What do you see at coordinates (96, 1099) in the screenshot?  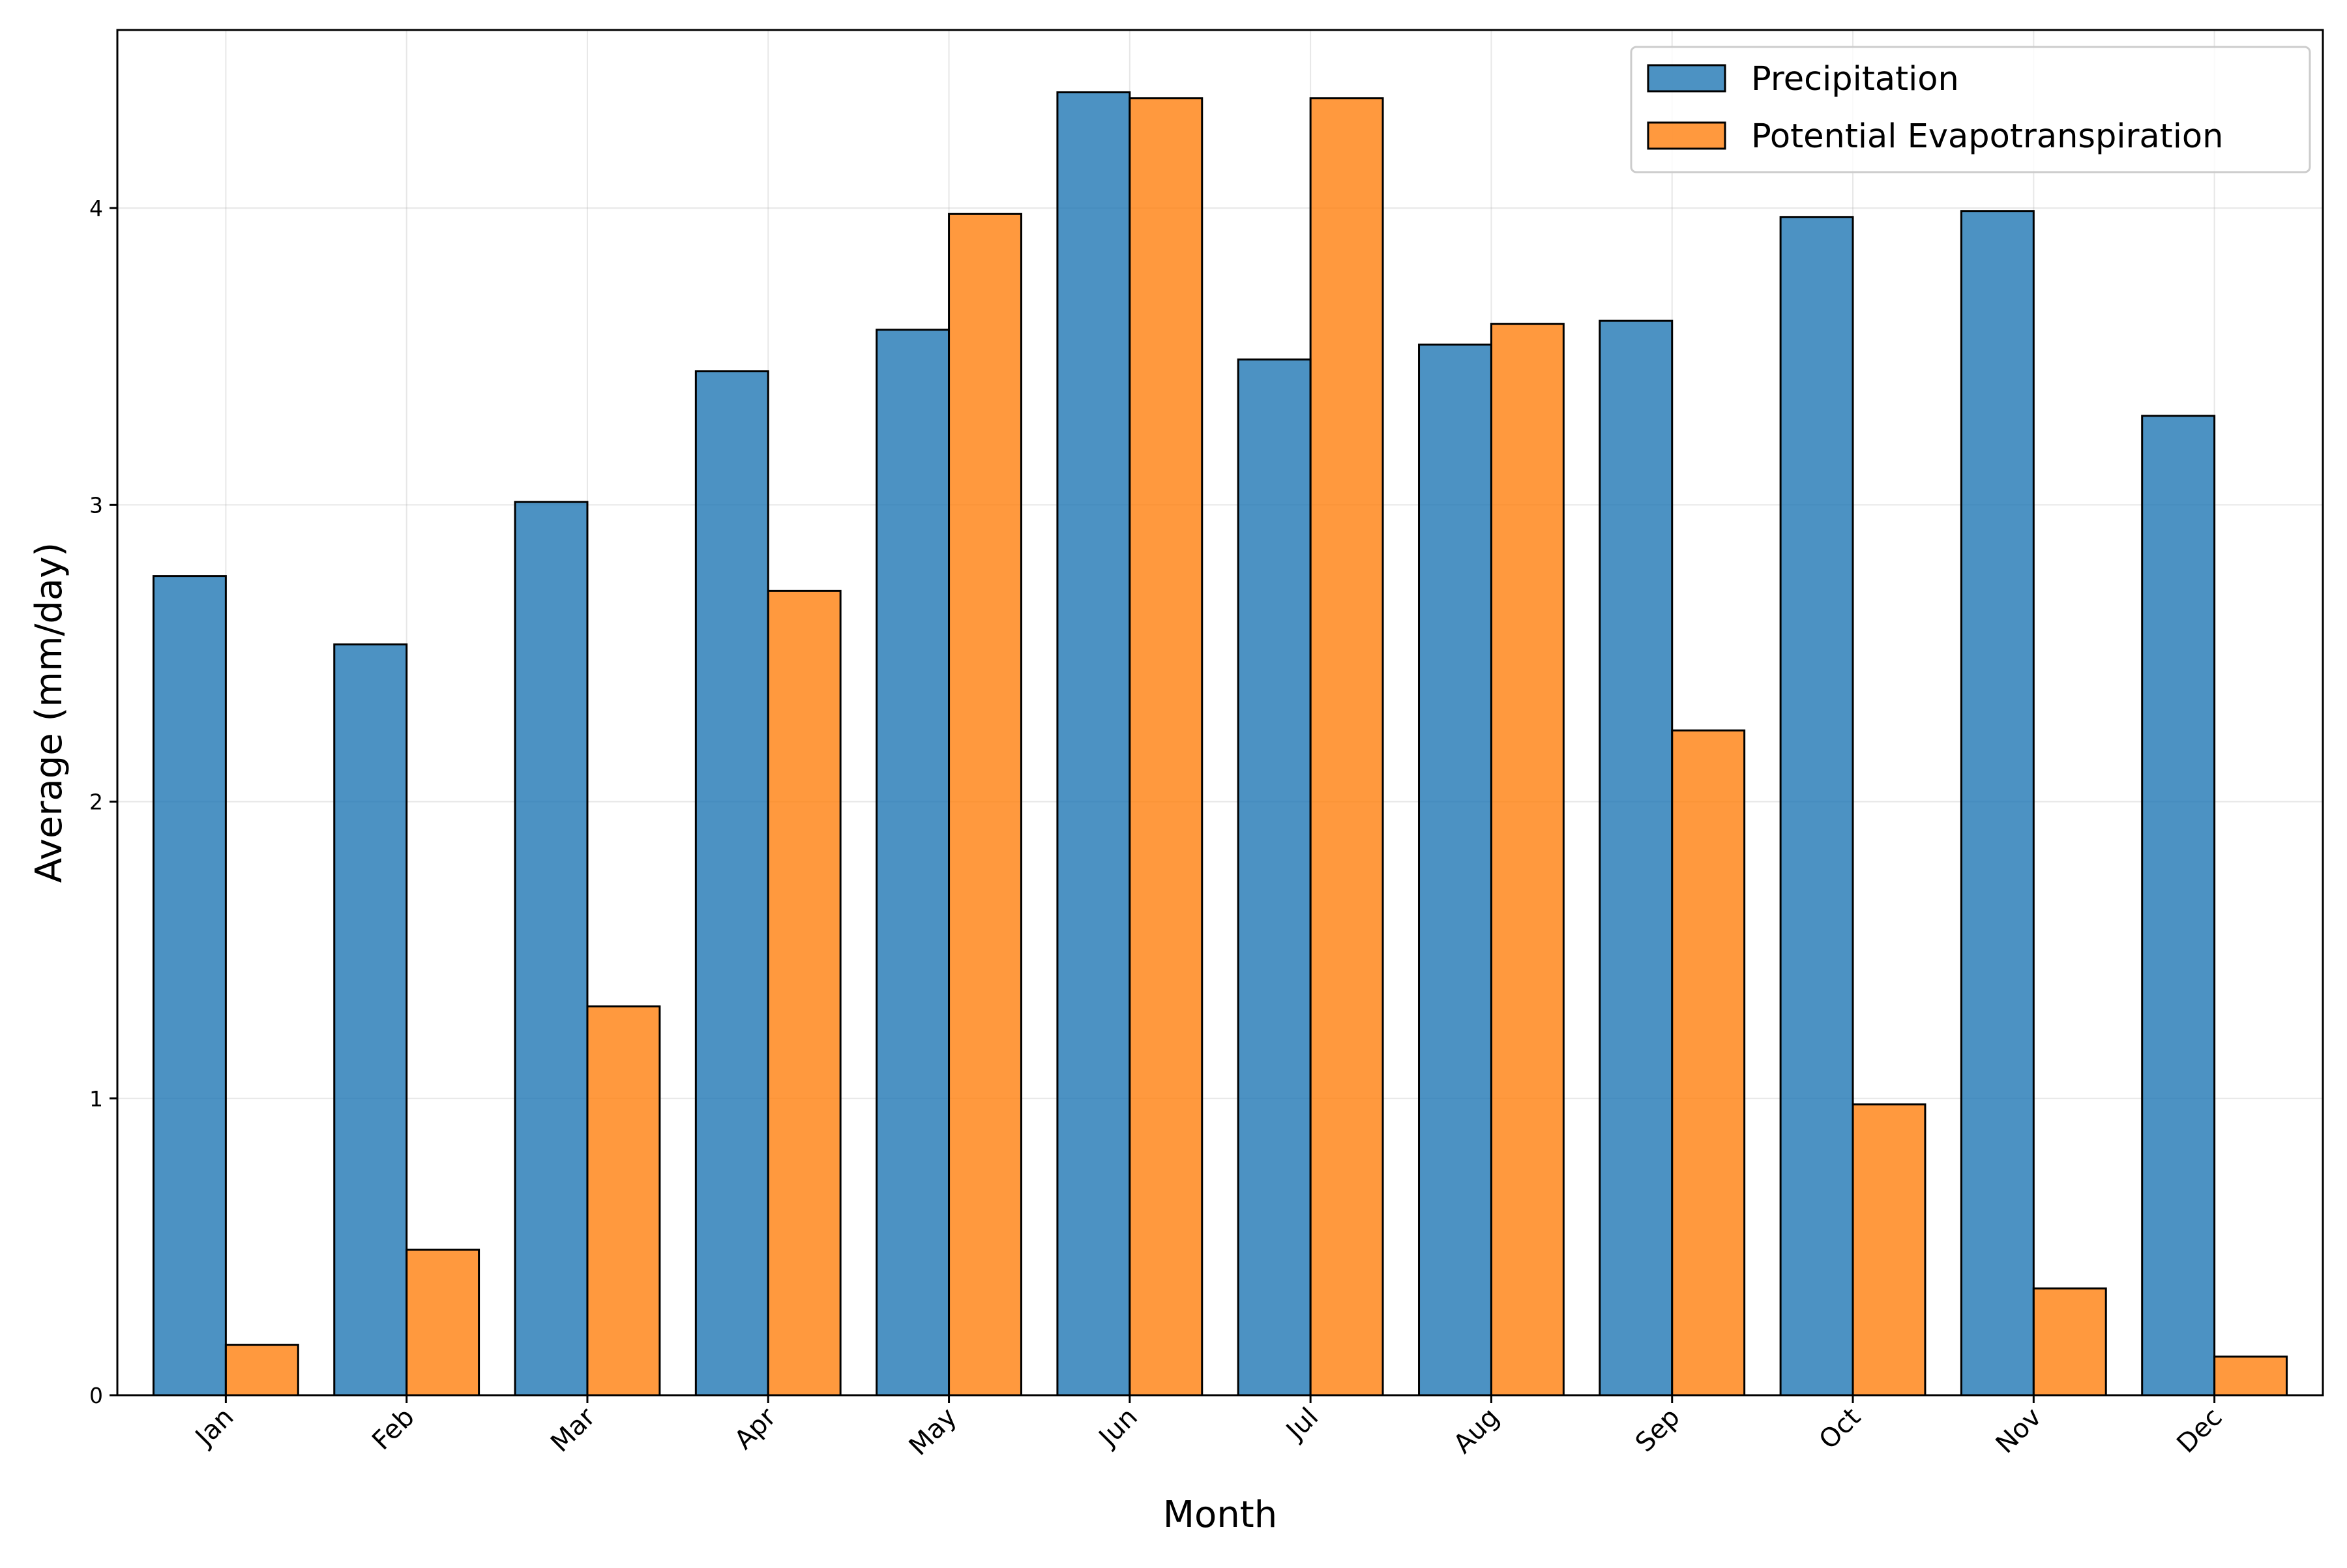 I see `y-tick-label: 1` at bounding box center [96, 1099].